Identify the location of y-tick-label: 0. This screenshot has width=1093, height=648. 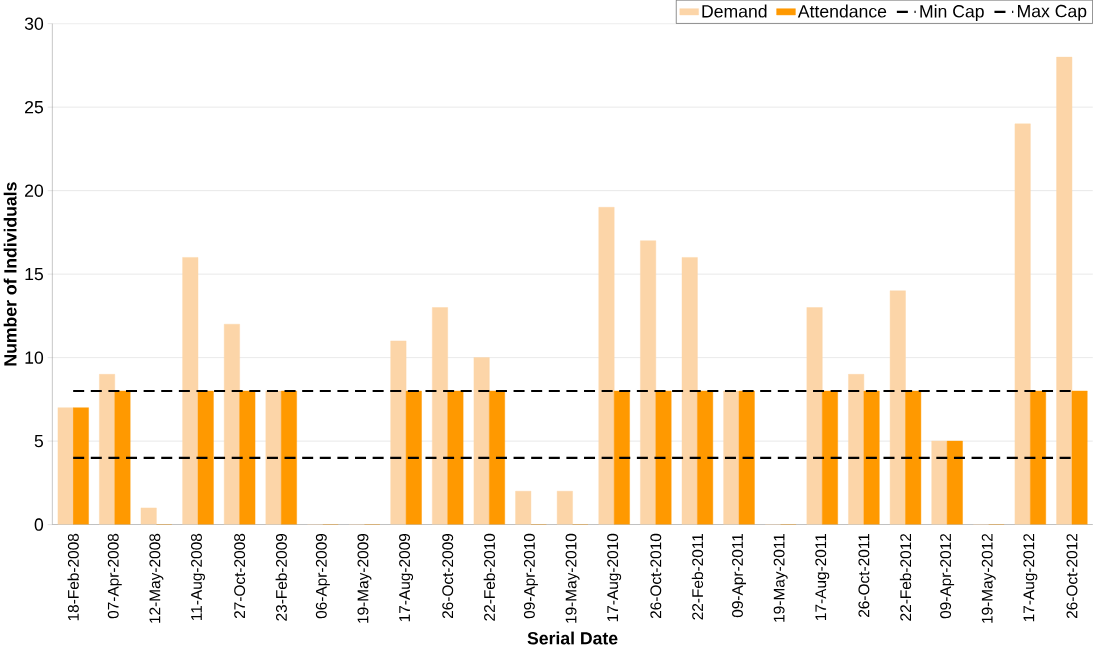
(39, 524).